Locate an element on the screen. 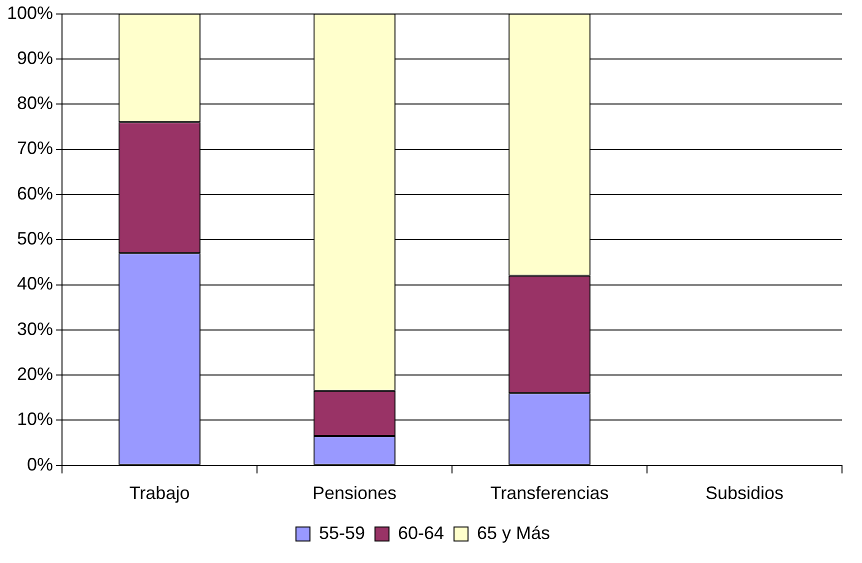 The image size is (862, 563). x-tick-label: Trabajo is located at coordinates (159, 493).